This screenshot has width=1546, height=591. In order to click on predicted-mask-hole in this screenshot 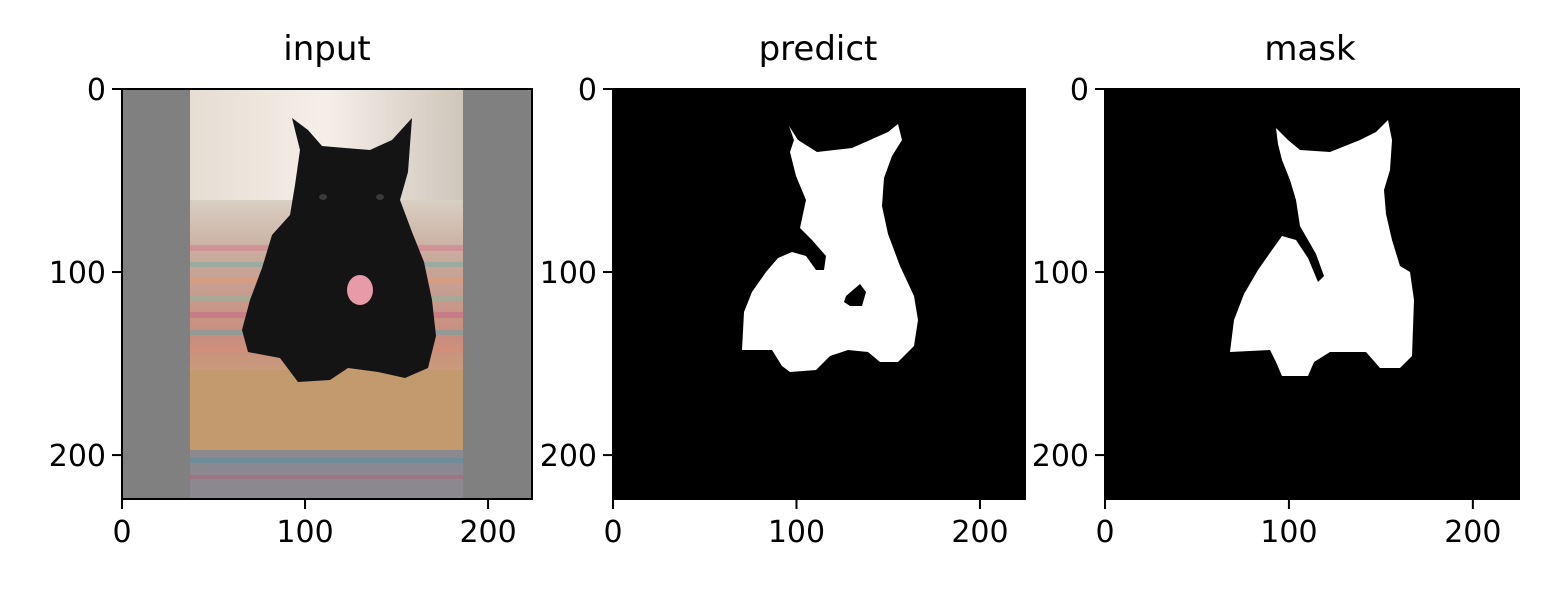, I will do `click(855, 295)`.